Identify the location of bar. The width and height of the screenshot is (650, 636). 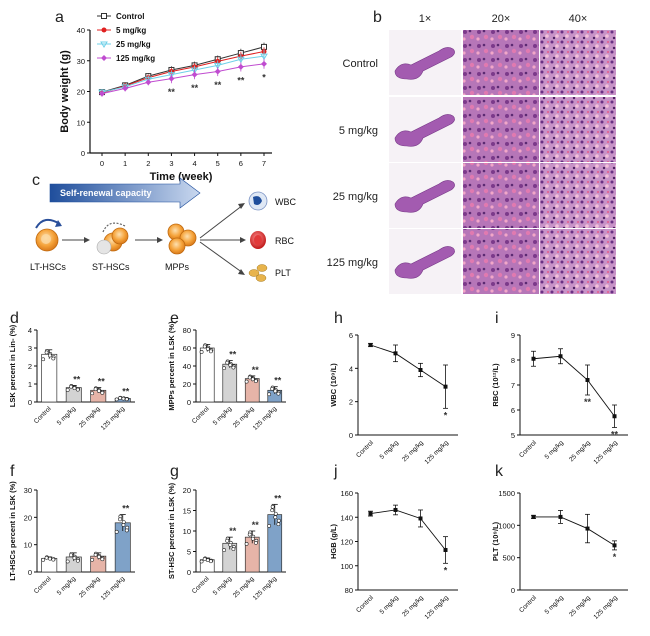
(49, 378).